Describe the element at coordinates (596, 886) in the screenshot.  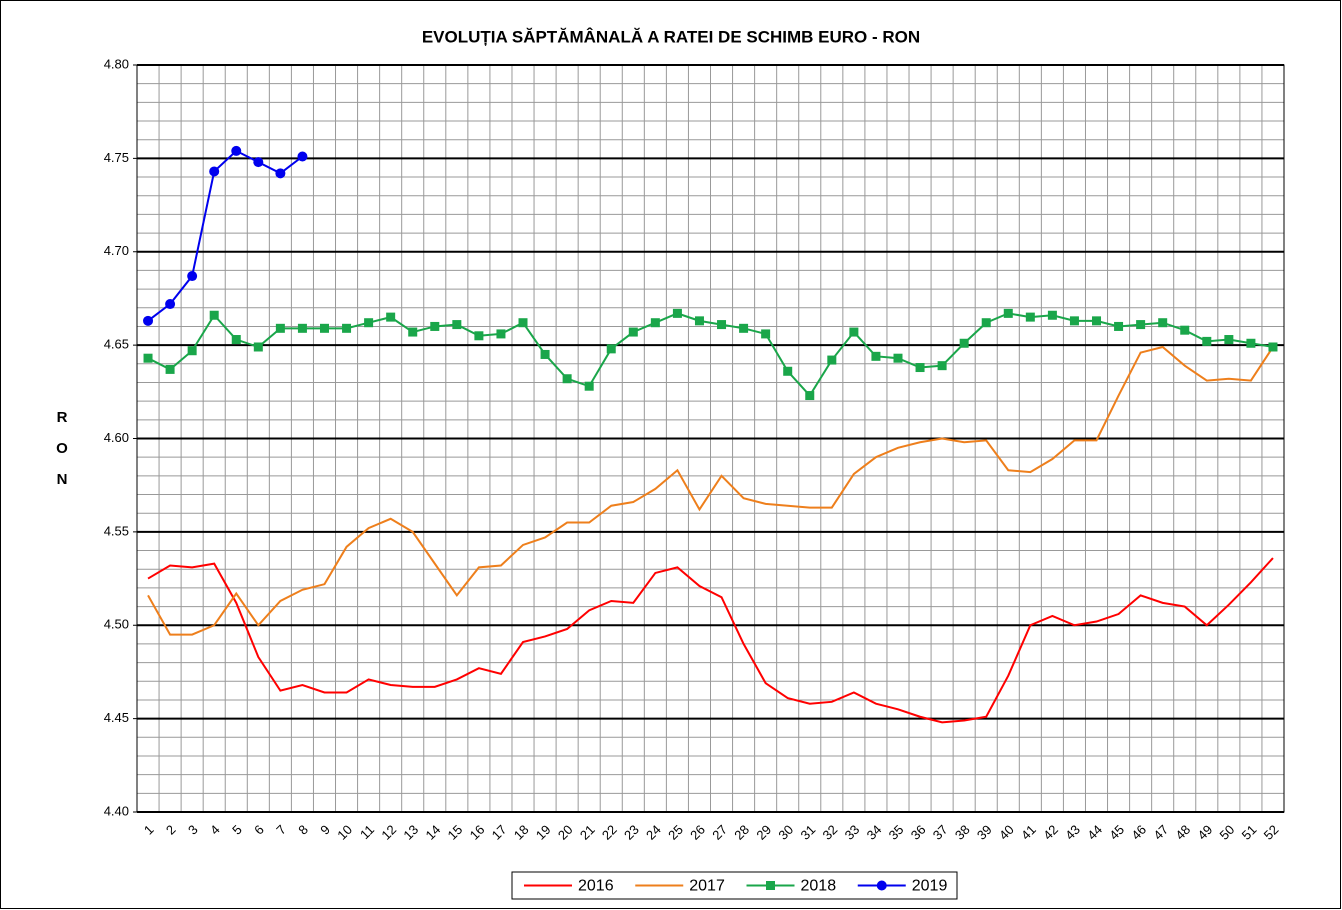
I see `legend-label: 2016` at that location.